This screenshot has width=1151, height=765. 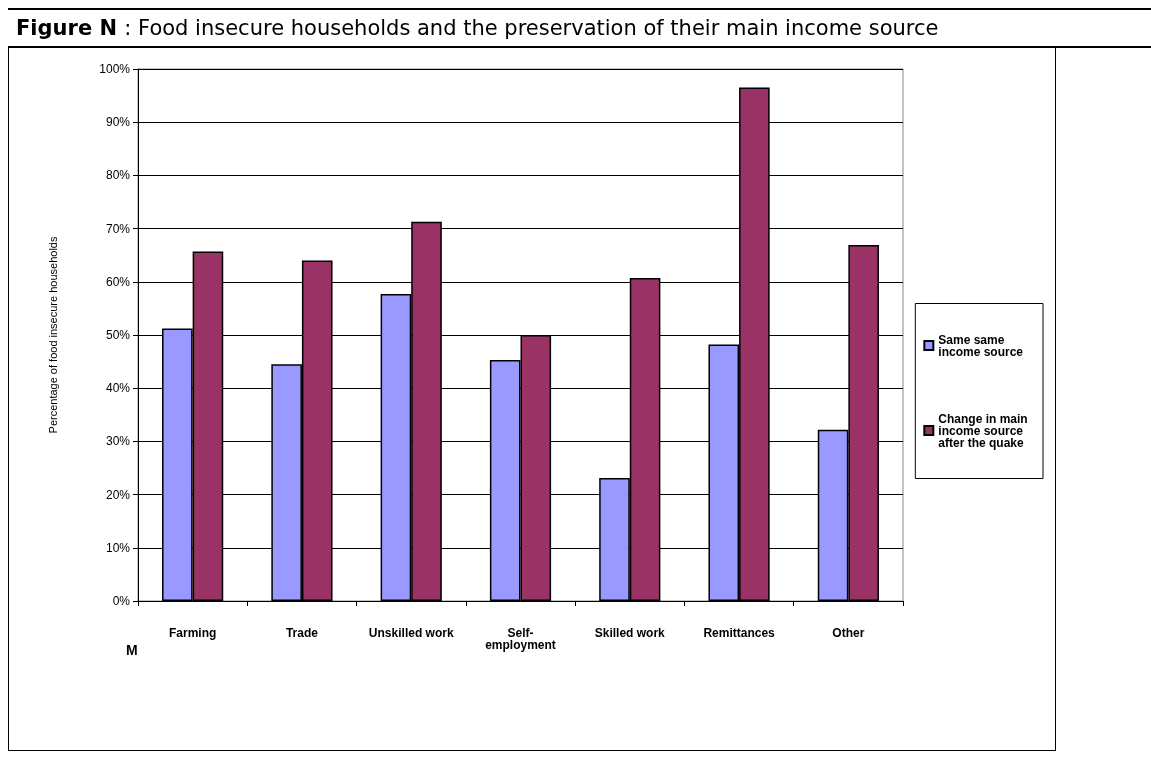 What do you see at coordinates (520, 639) in the screenshot?
I see `x-tick-label: Self-employment` at bounding box center [520, 639].